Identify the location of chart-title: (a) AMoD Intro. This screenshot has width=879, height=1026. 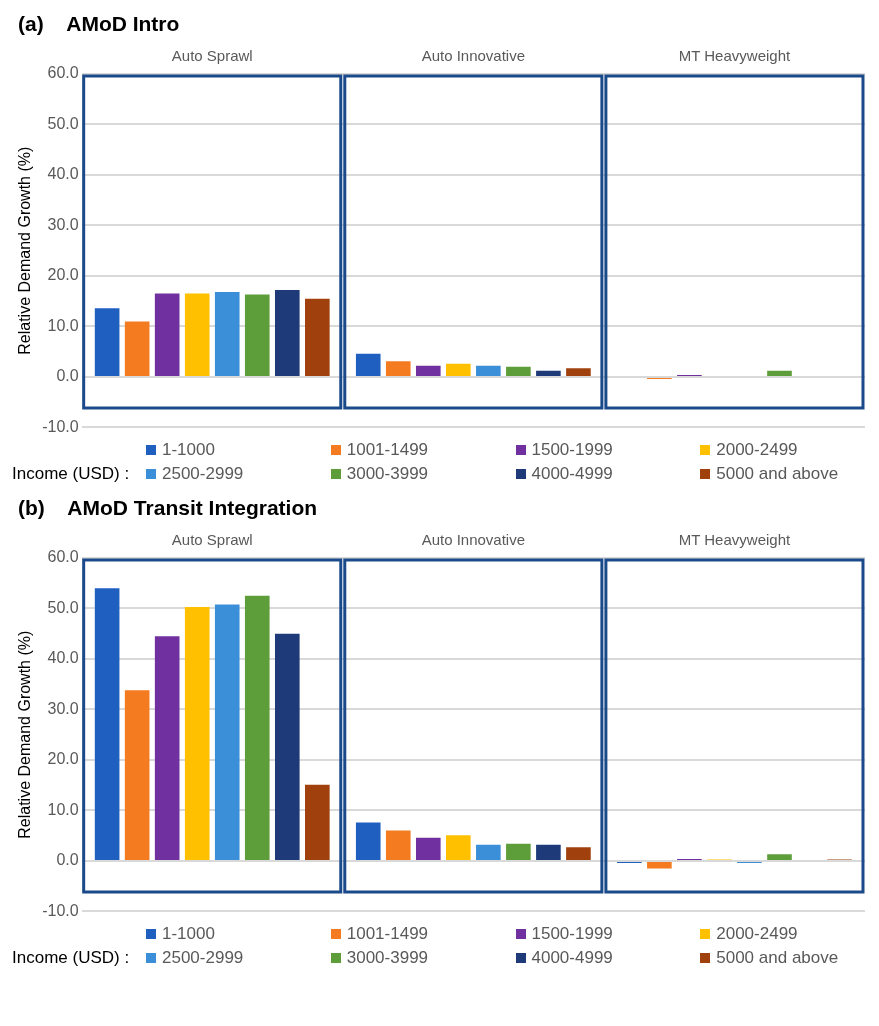
(99, 24).